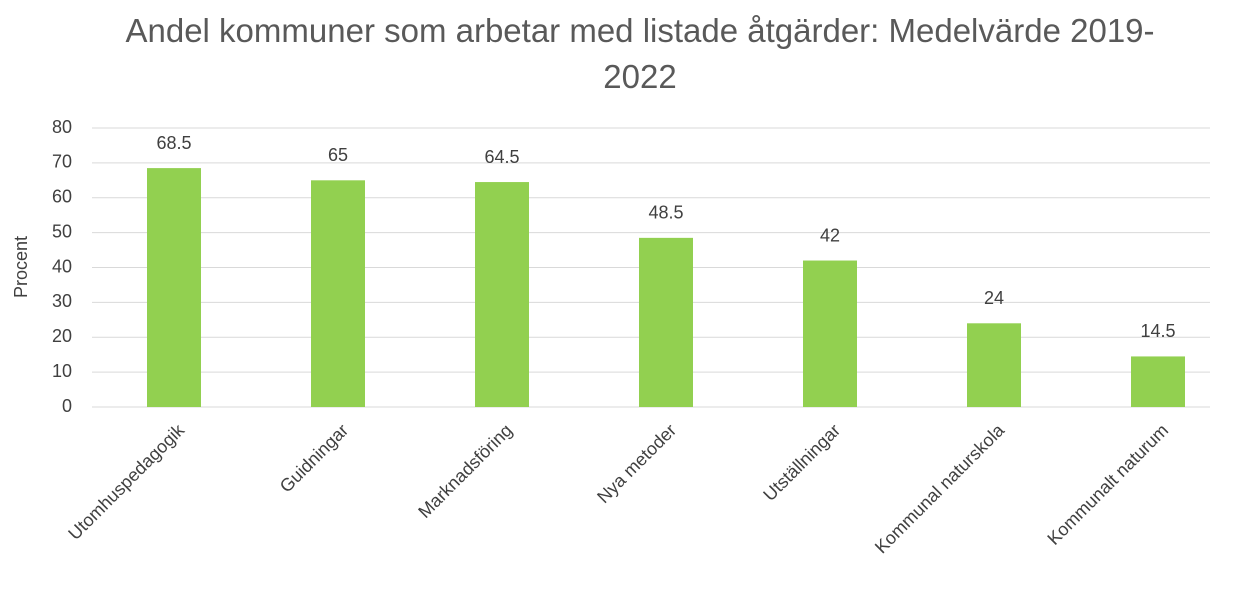 The height and width of the screenshot is (589, 1239). I want to click on data-label: 14.5, so click(1157, 331).